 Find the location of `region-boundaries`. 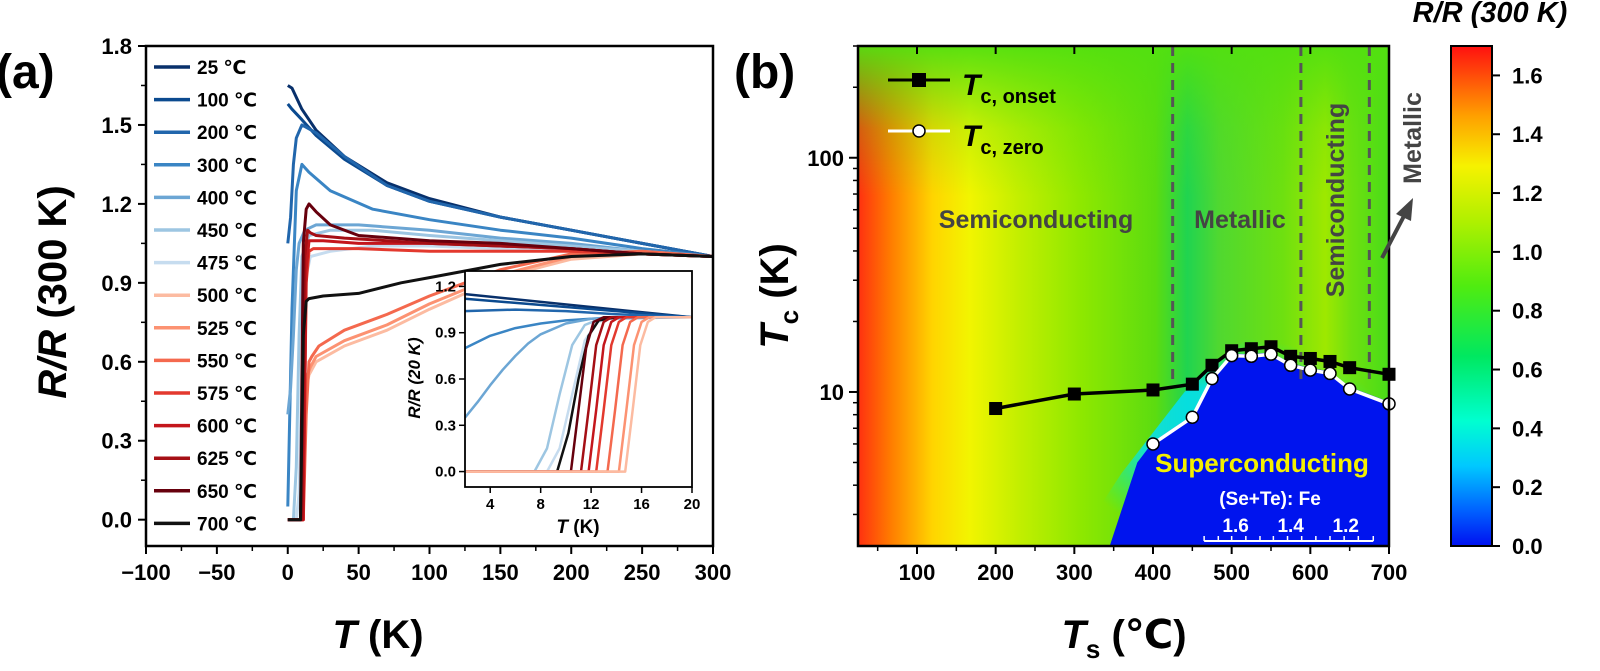

region-boundaries is located at coordinates (1271, 214).